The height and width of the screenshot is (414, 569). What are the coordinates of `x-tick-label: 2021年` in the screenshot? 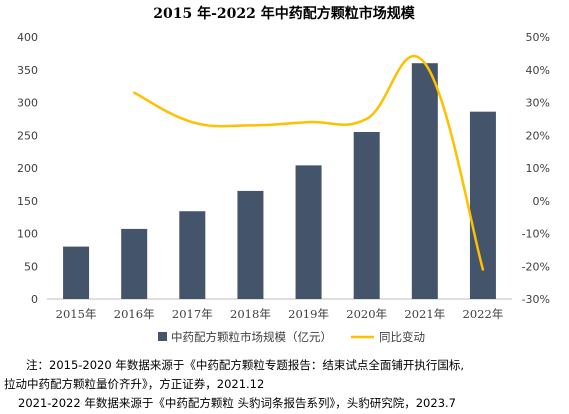 It's located at (424, 314).